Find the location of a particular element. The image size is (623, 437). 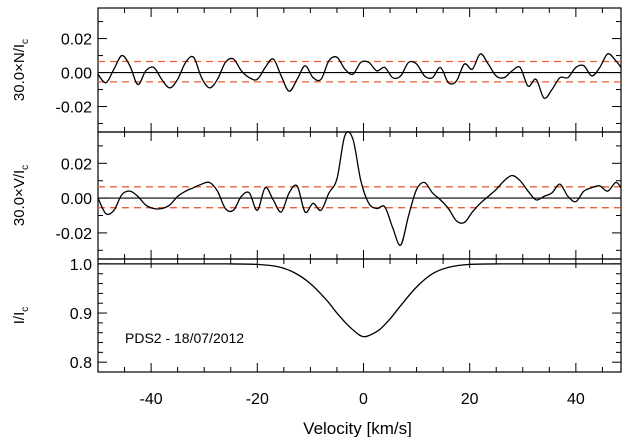

y-axis-label-text: I/I is located at coordinates (19, 318).